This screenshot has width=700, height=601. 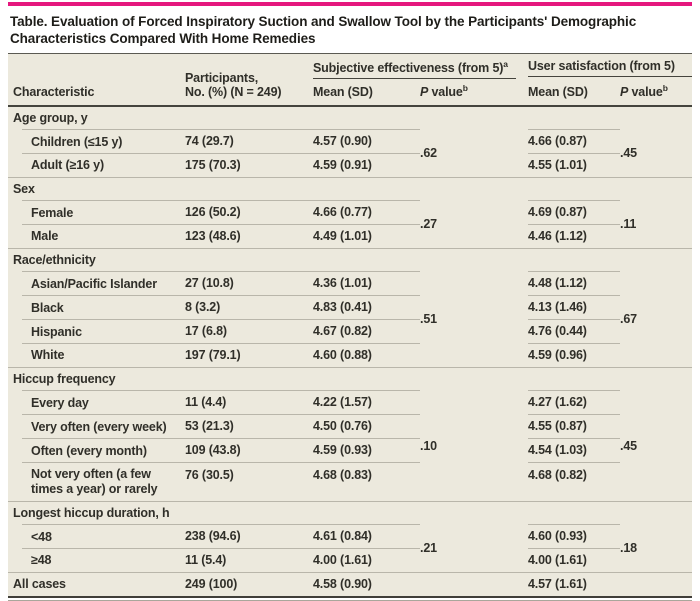 I want to click on cell-sat-p: .67, so click(x=628, y=319).